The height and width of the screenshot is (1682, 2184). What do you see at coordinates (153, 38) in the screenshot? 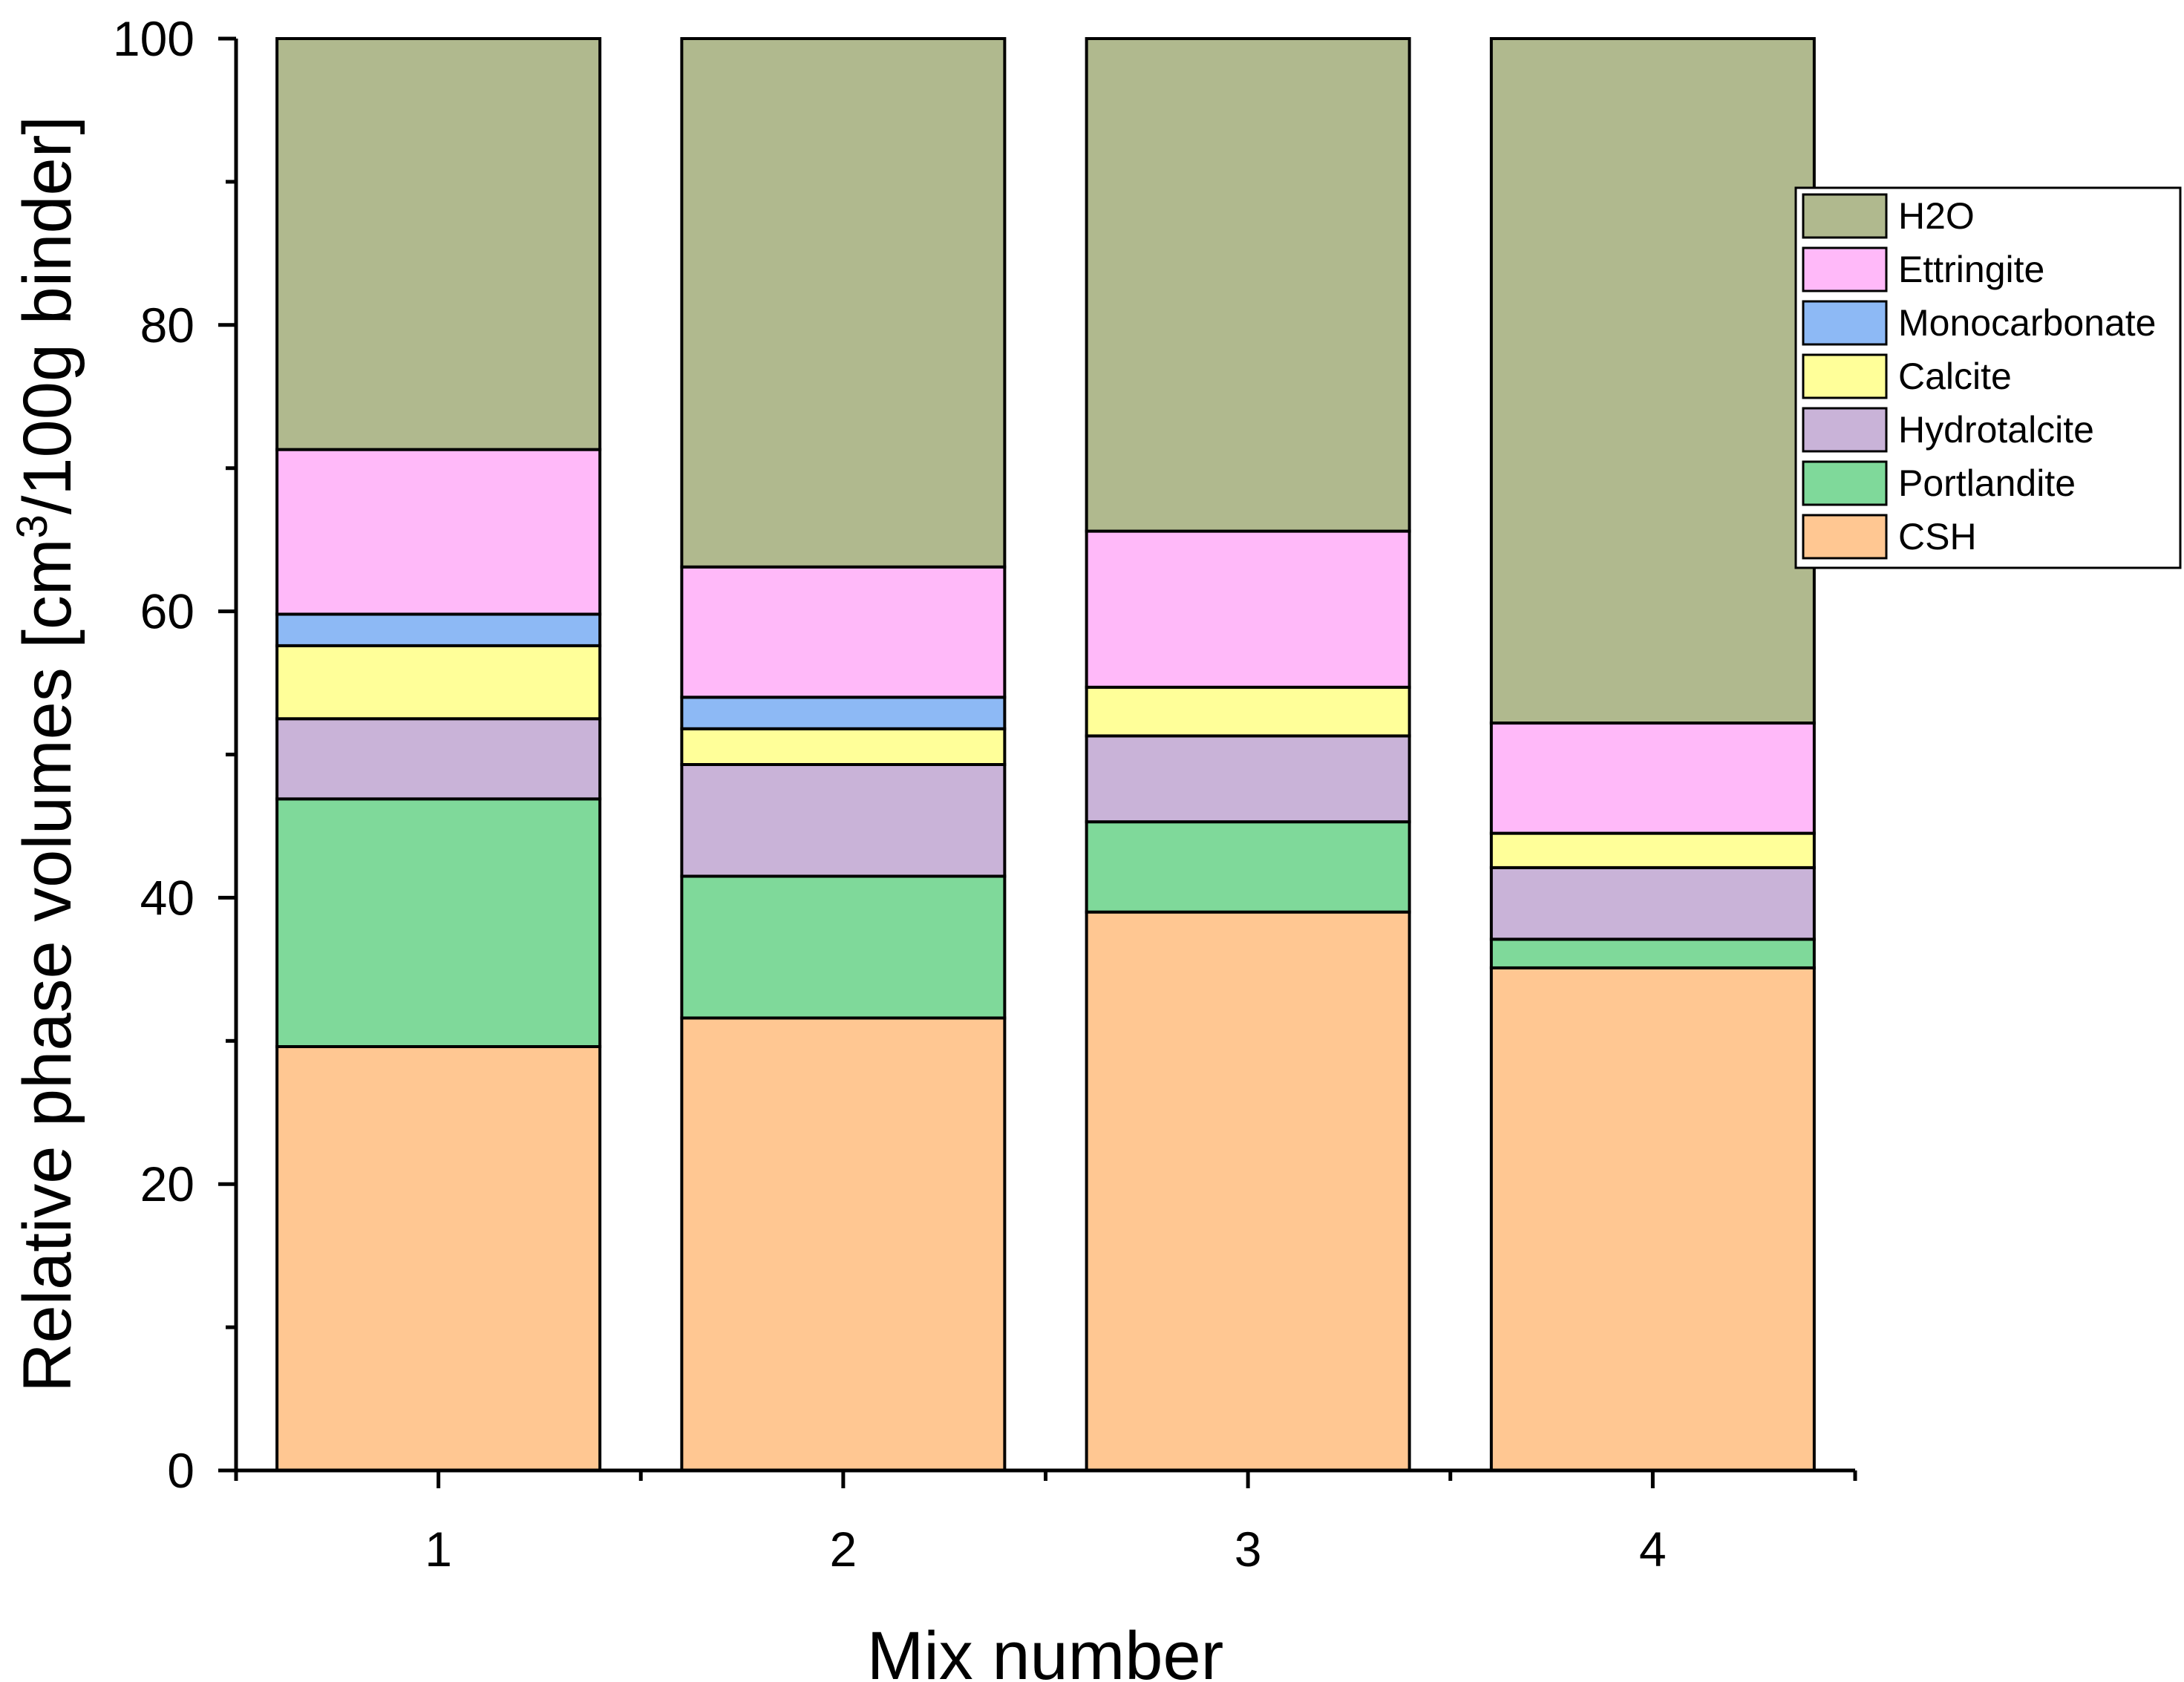
I see `y-tick-label: 100` at bounding box center [153, 38].